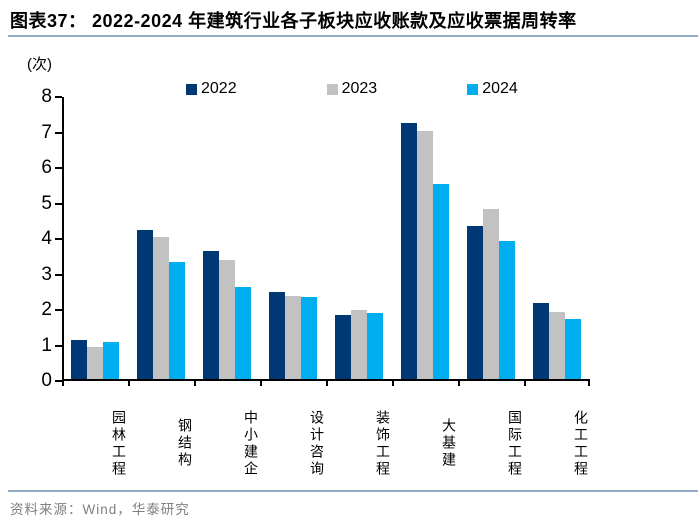 This screenshot has height=527, width=700. What do you see at coordinates (316, 443) in the screenshot?
I see `category-label-设计咨询: 设计咨询` at bounding box center [316, 443].